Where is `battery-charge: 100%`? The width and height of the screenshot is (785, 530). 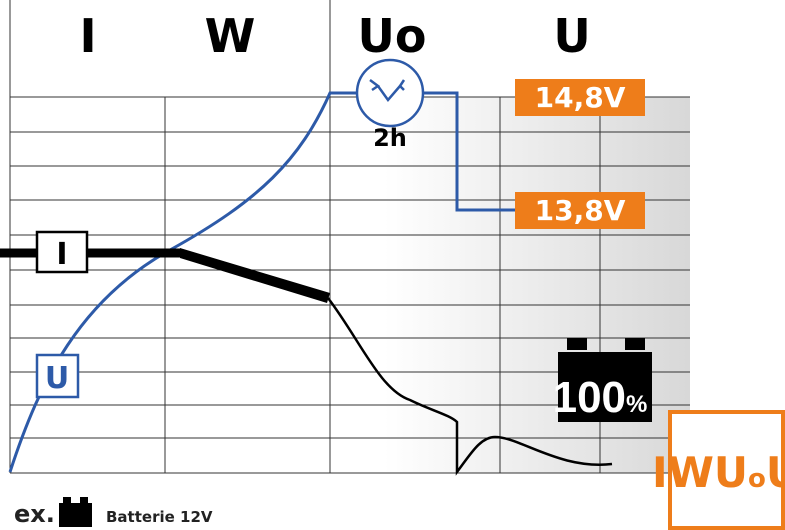 battery-charge: 100% is located at coordinates (600, 397).